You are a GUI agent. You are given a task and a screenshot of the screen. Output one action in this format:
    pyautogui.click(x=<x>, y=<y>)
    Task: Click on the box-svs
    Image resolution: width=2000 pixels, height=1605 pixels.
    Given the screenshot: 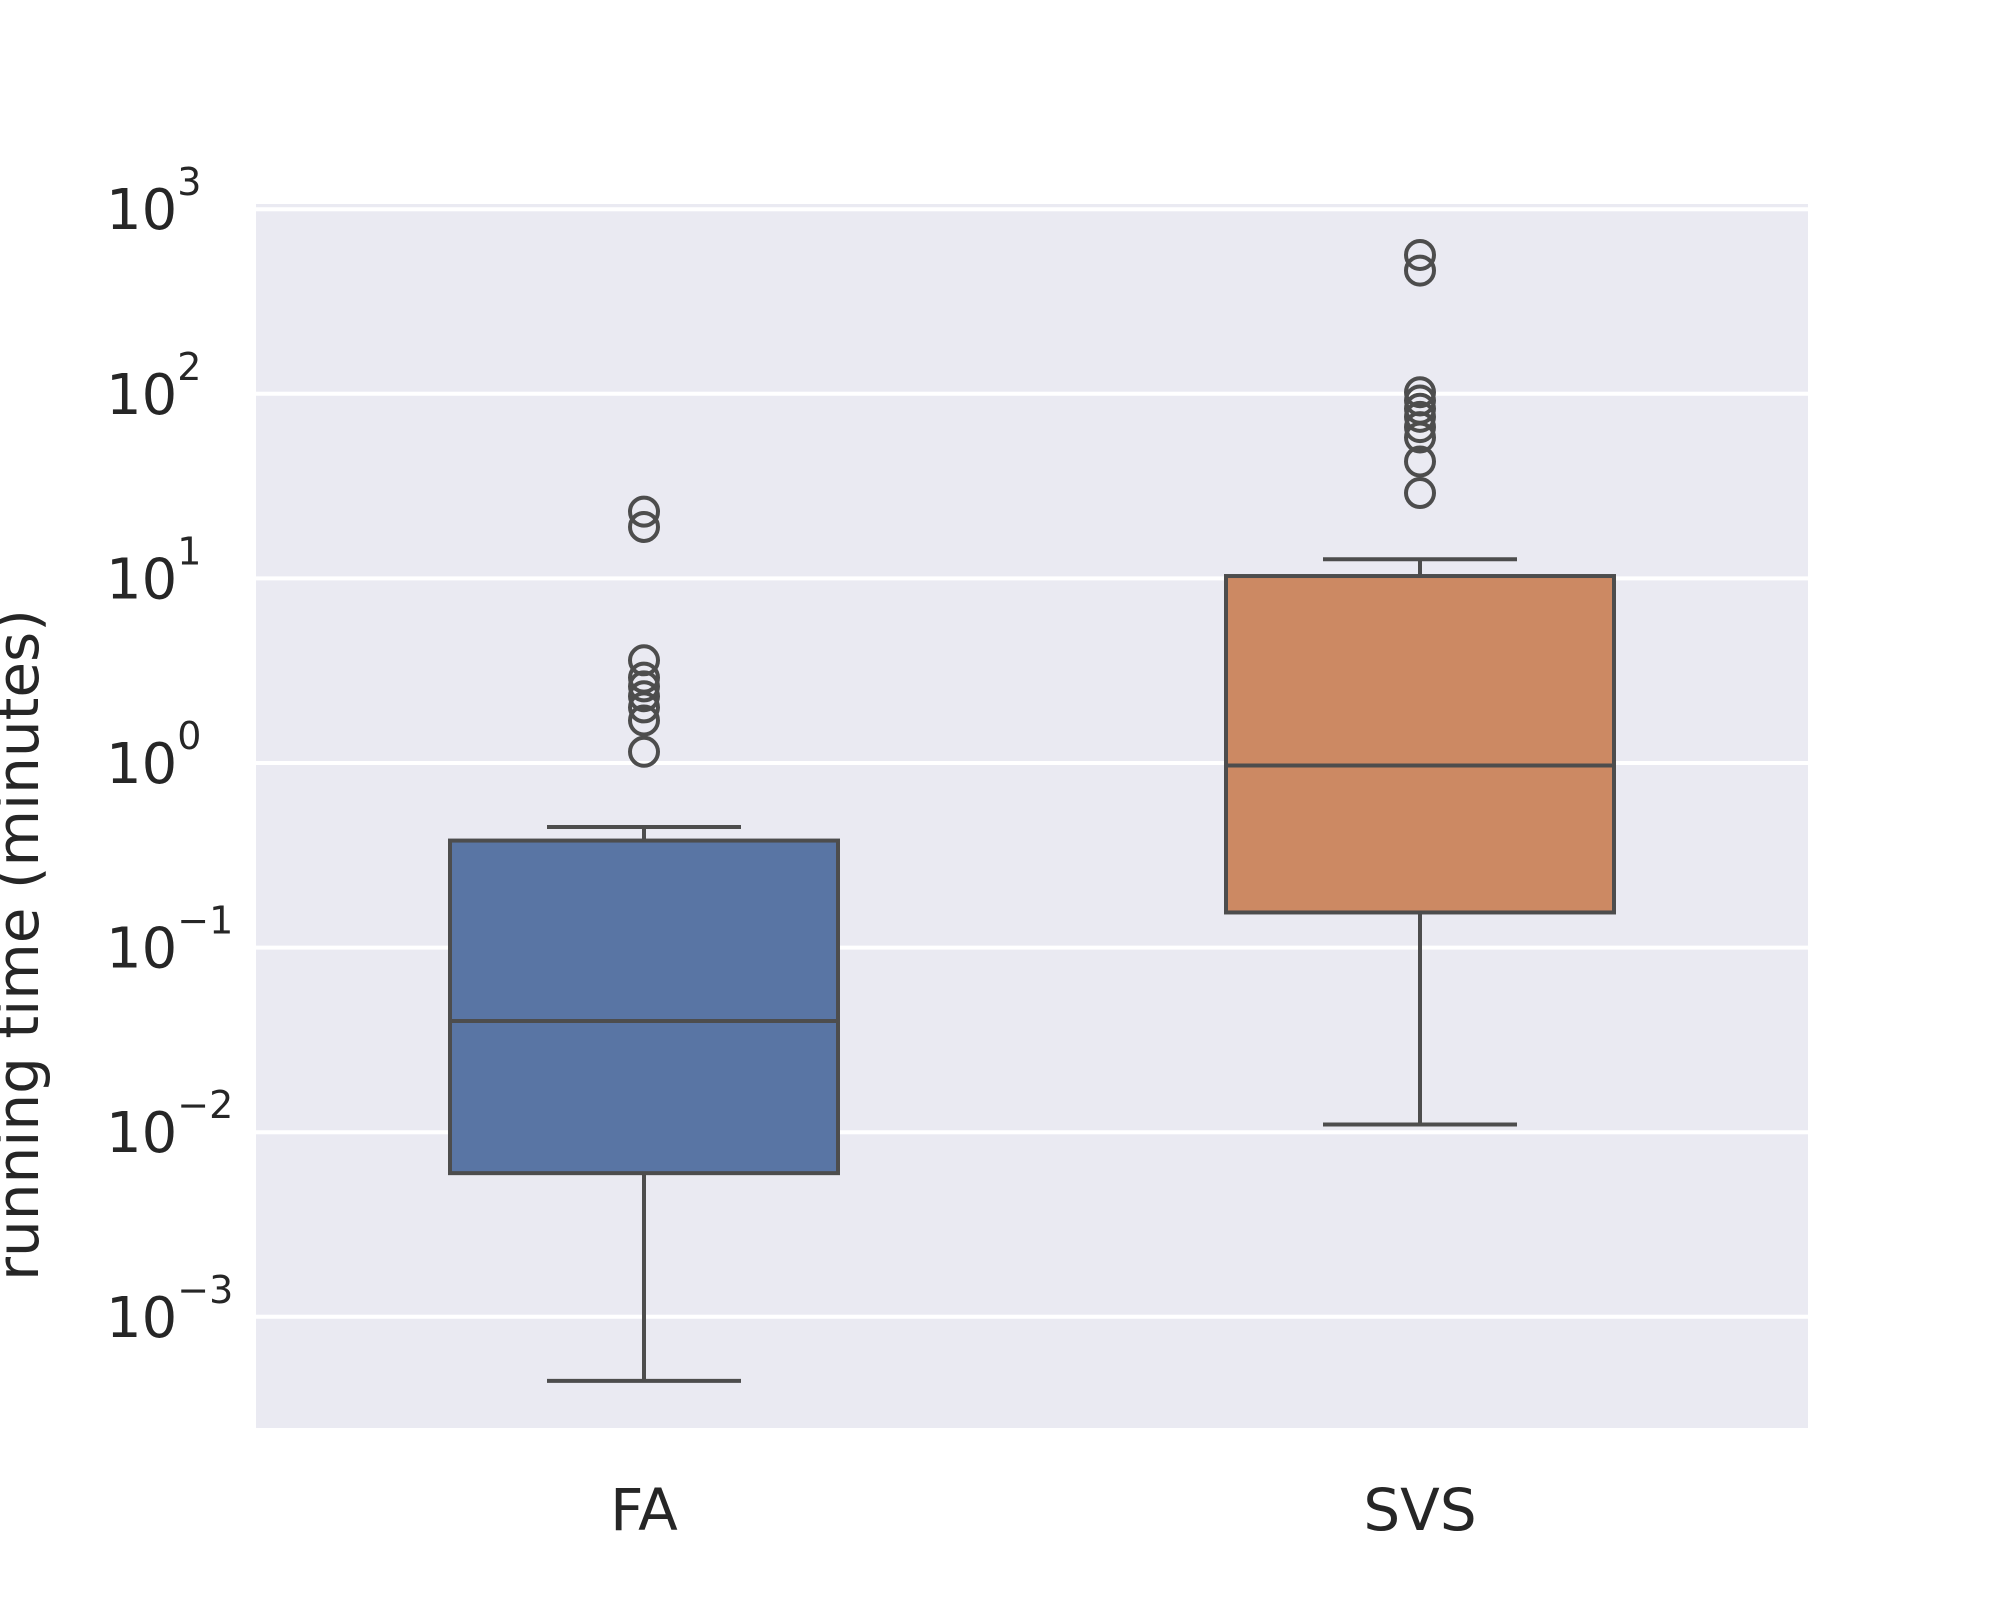 What is the action you would take?
    pyautogui.click(x=1420, y=682)
    